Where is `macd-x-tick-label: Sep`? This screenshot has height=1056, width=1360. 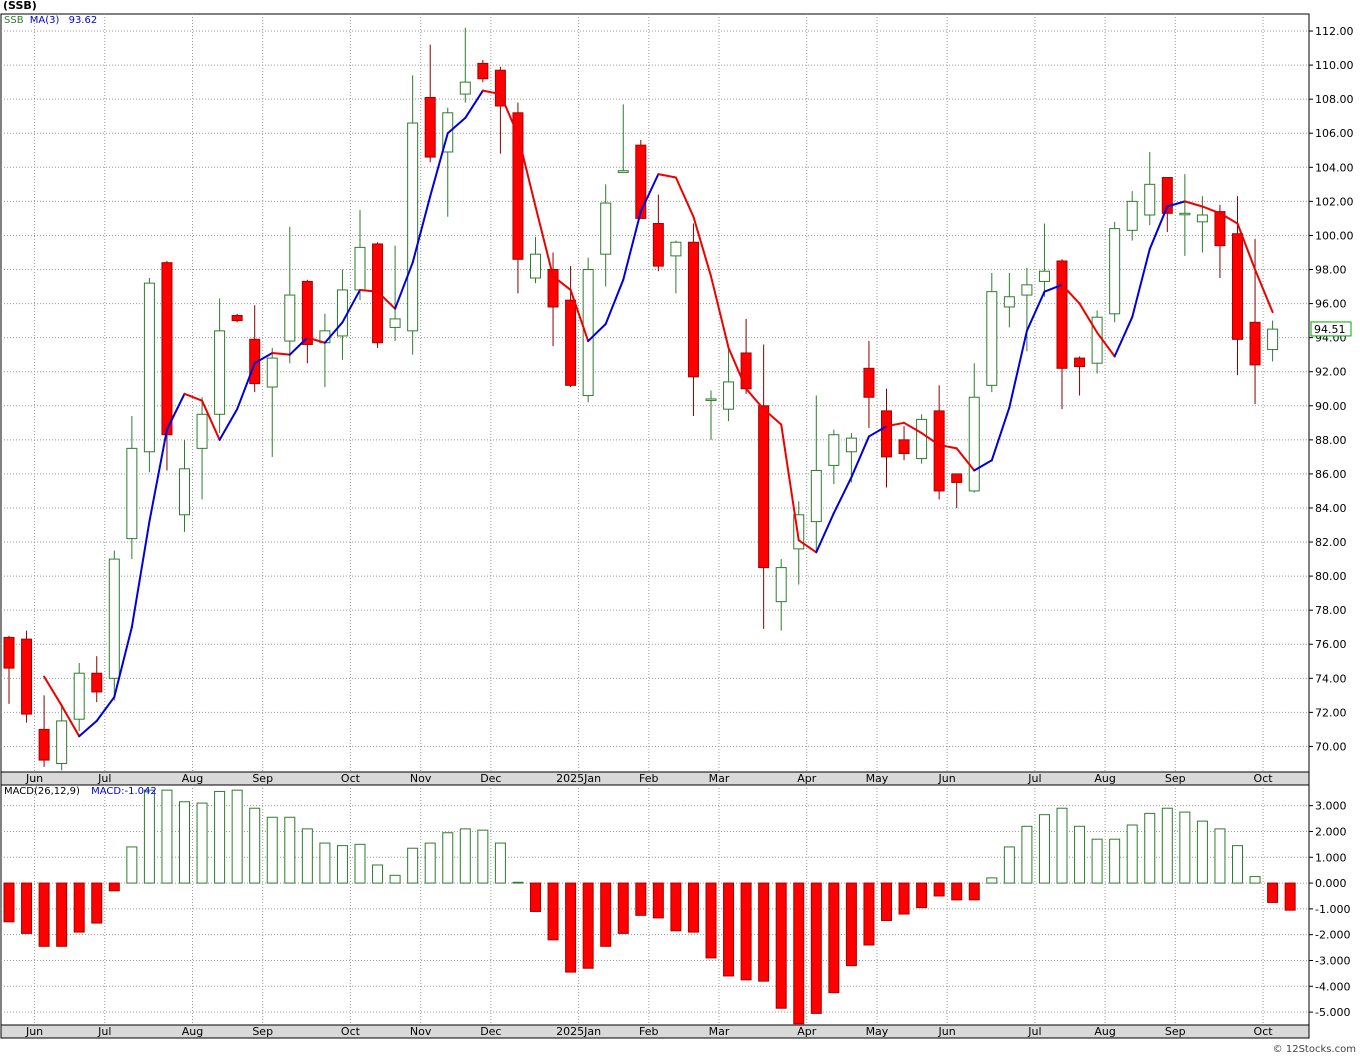
macd-x-tick-label: Sep is located at coordinates (1175, 1031).